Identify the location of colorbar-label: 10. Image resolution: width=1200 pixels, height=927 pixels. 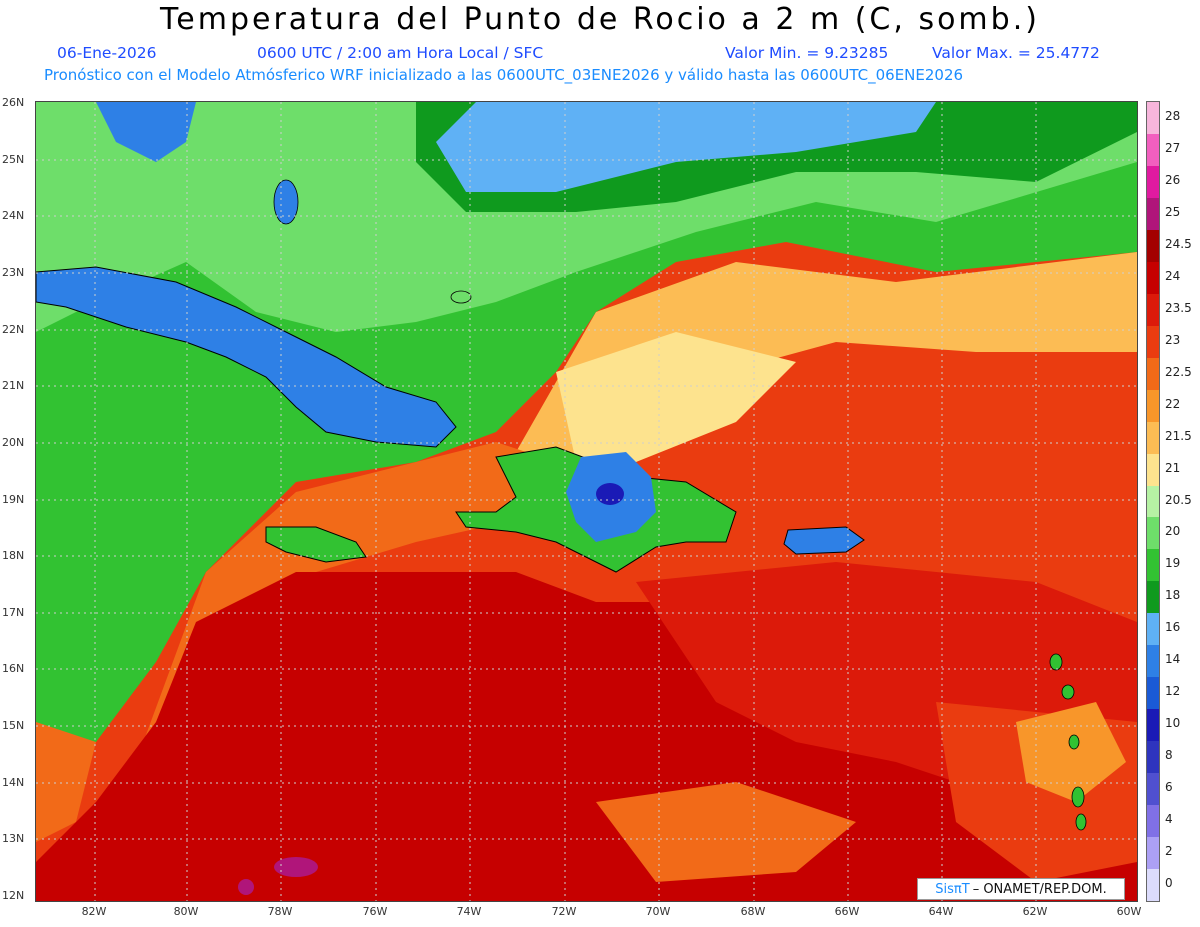
(1173, 723).